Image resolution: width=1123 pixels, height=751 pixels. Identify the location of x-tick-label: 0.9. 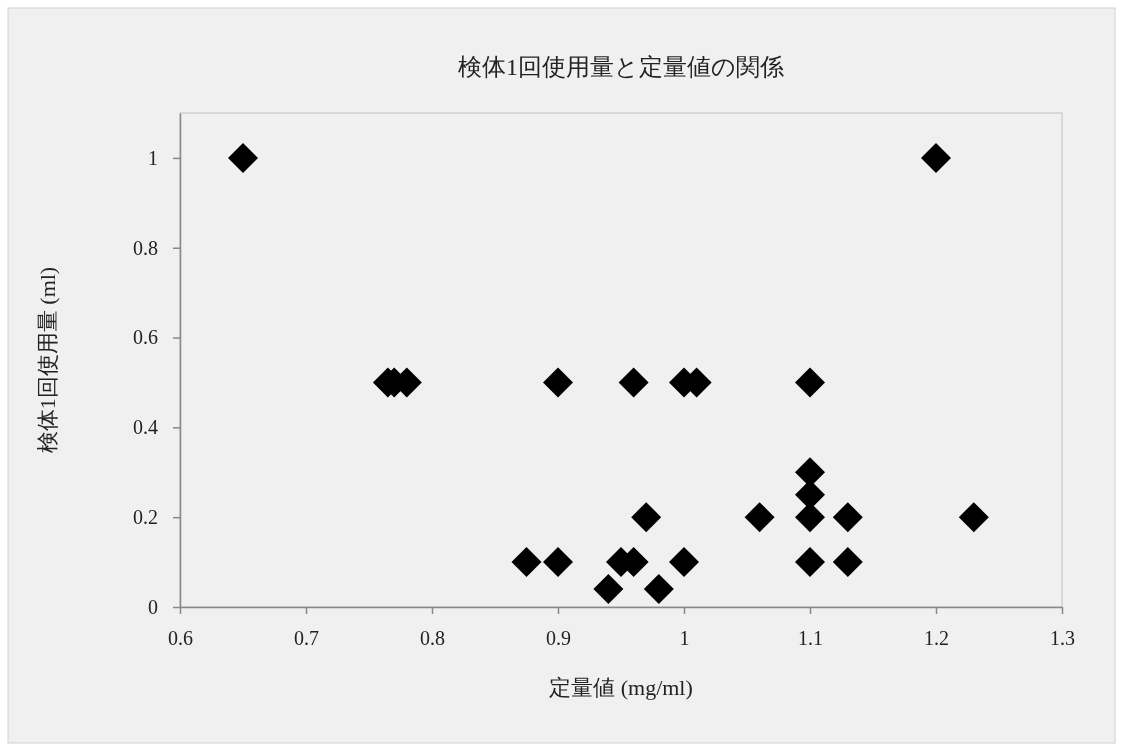
(558, 638).